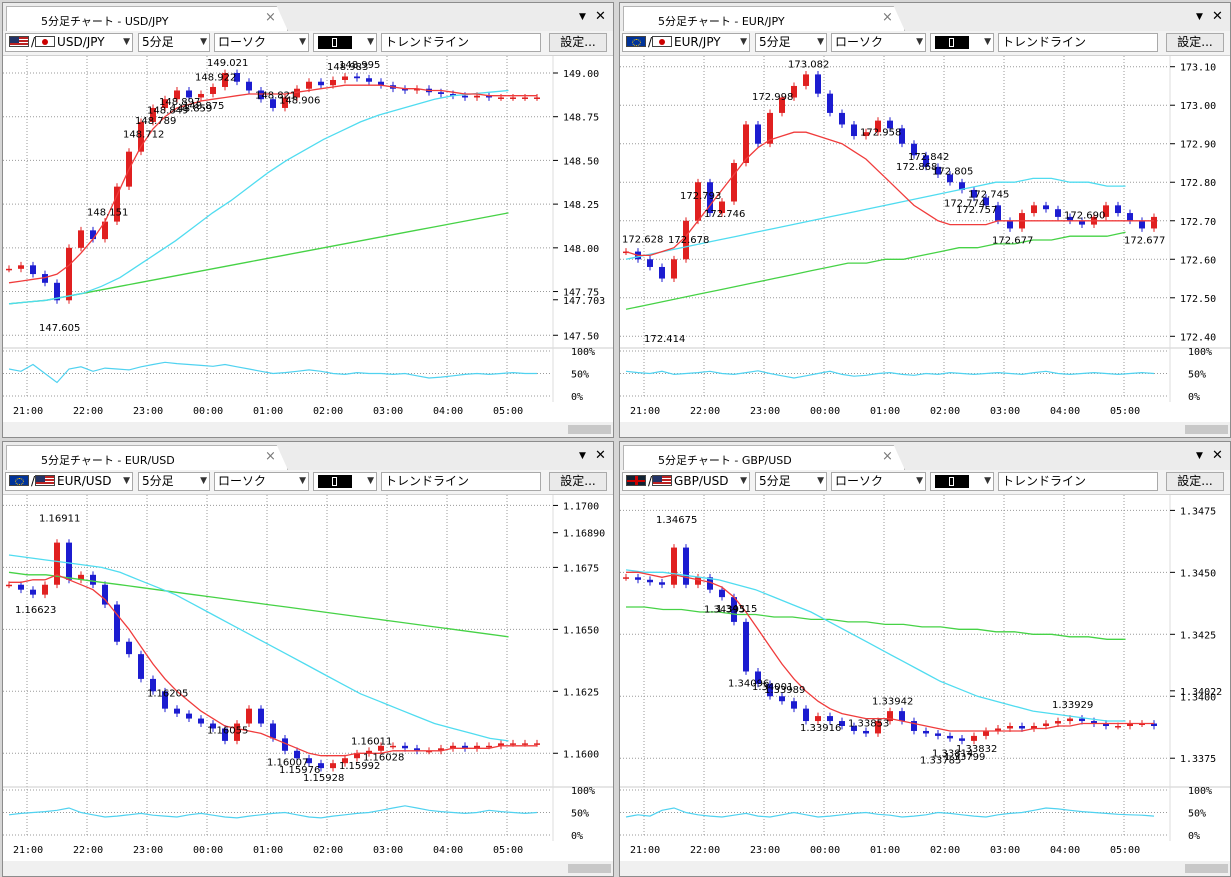 Image resolution: width=1231 pixels, height=877 pixels. I want to click on y-axis-tick-label: 1.1650, so click(581, 630).